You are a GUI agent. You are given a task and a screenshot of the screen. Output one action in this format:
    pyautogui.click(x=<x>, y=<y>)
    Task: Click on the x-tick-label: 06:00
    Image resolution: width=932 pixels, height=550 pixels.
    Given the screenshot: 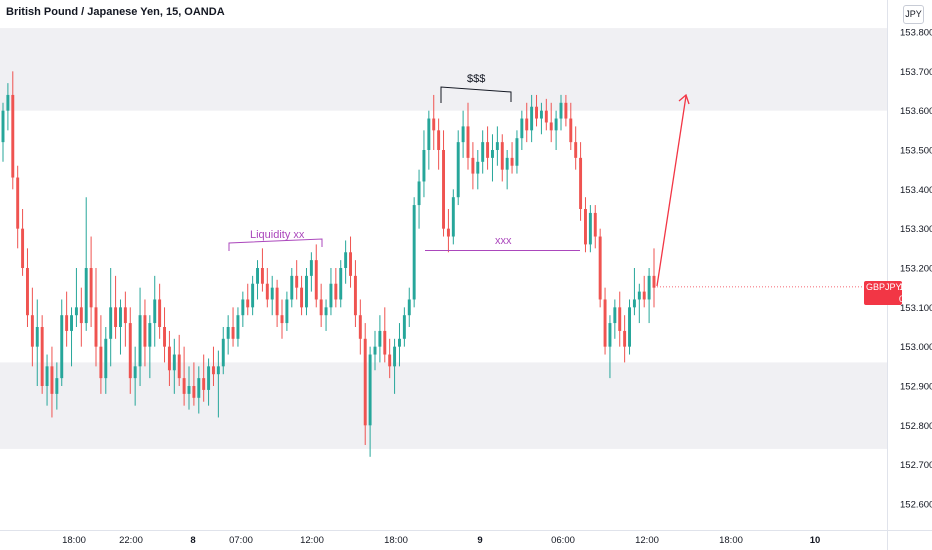 What is the action you would take?
    pyautogui.click(x=563, y=540)
    